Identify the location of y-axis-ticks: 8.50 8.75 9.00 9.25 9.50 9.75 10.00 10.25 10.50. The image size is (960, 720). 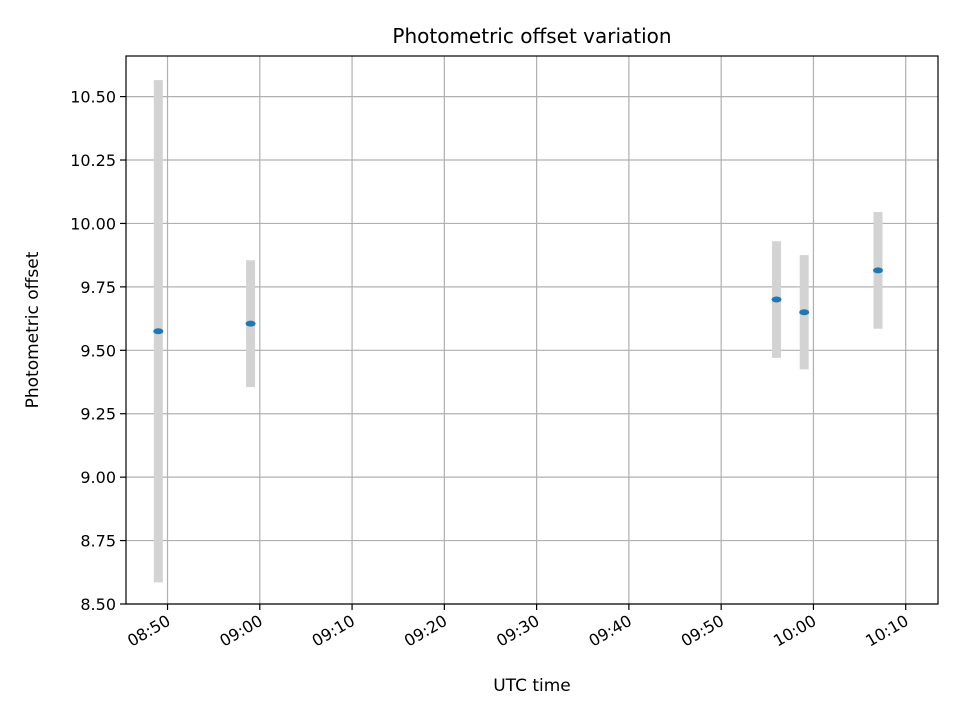
(98, 351).